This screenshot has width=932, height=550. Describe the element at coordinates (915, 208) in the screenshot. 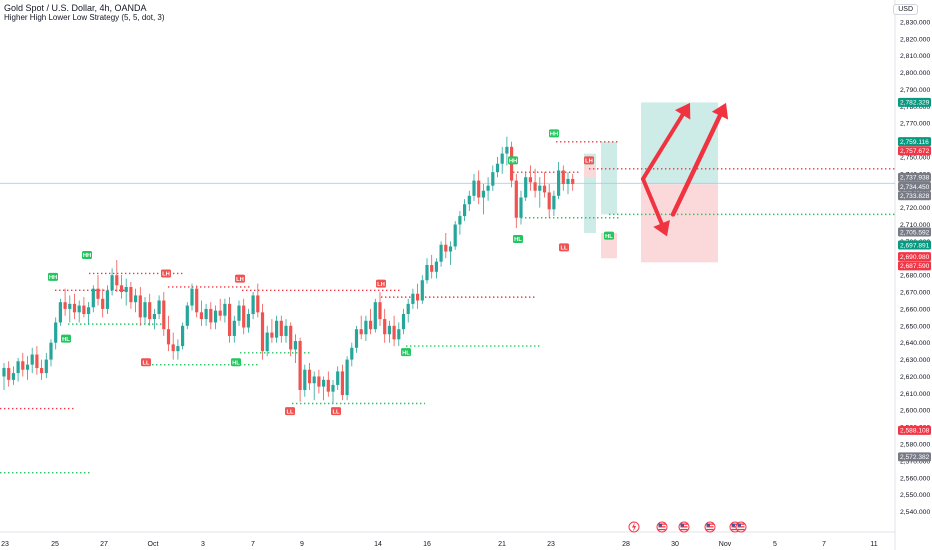

I see `y-tick-label: 2,720.000` at that location.